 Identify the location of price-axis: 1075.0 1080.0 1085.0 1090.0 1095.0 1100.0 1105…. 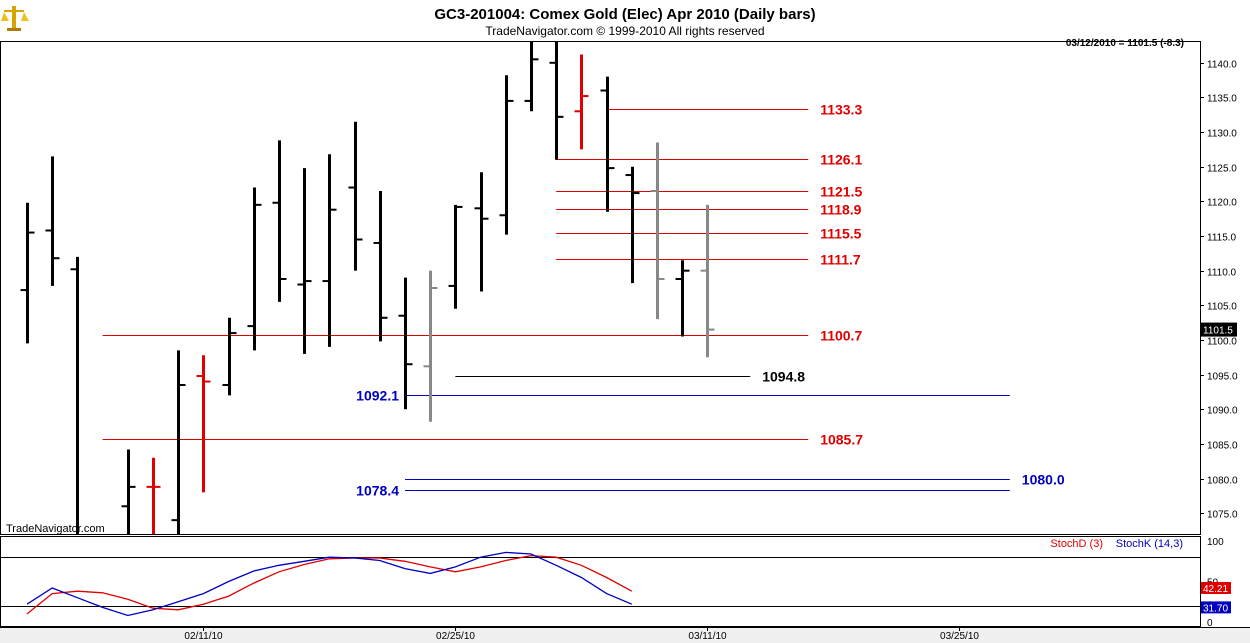
(1219, 290).